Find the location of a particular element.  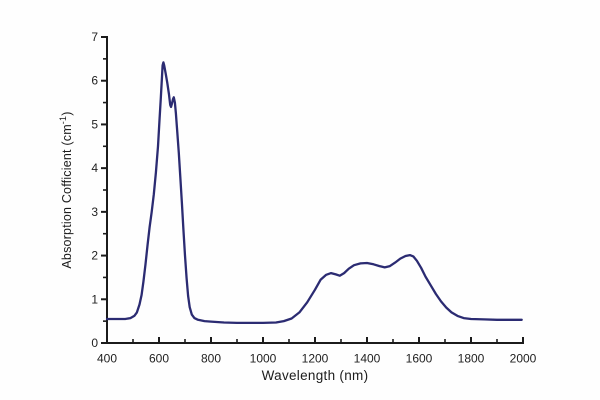

x-tick-label: 1000 is located at coordinates (263, 359).